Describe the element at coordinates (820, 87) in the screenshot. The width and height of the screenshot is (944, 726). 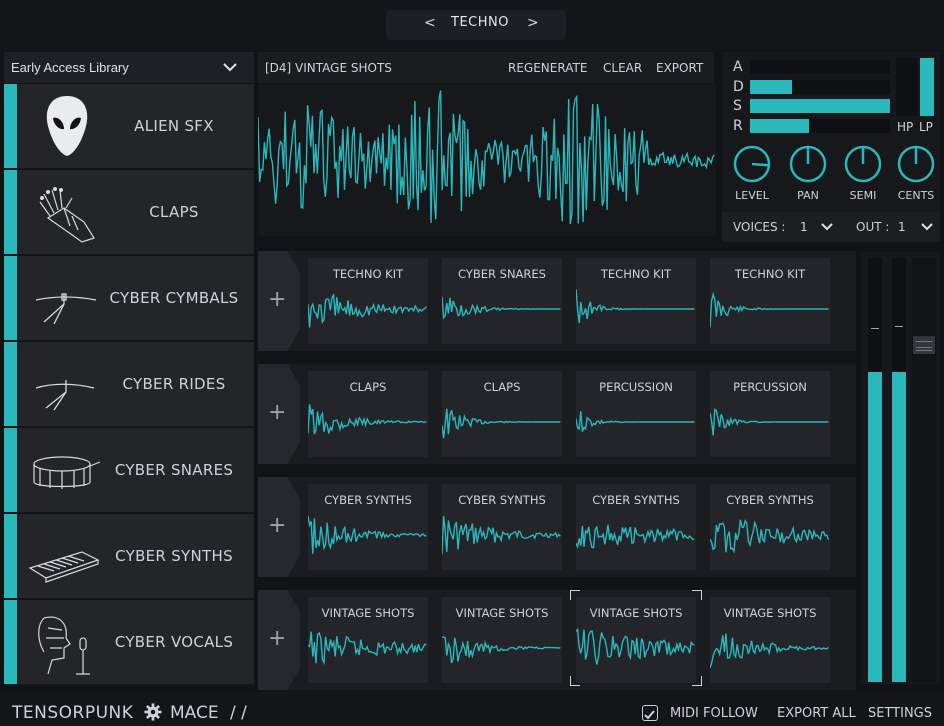
I see `decay-slider` at that location.